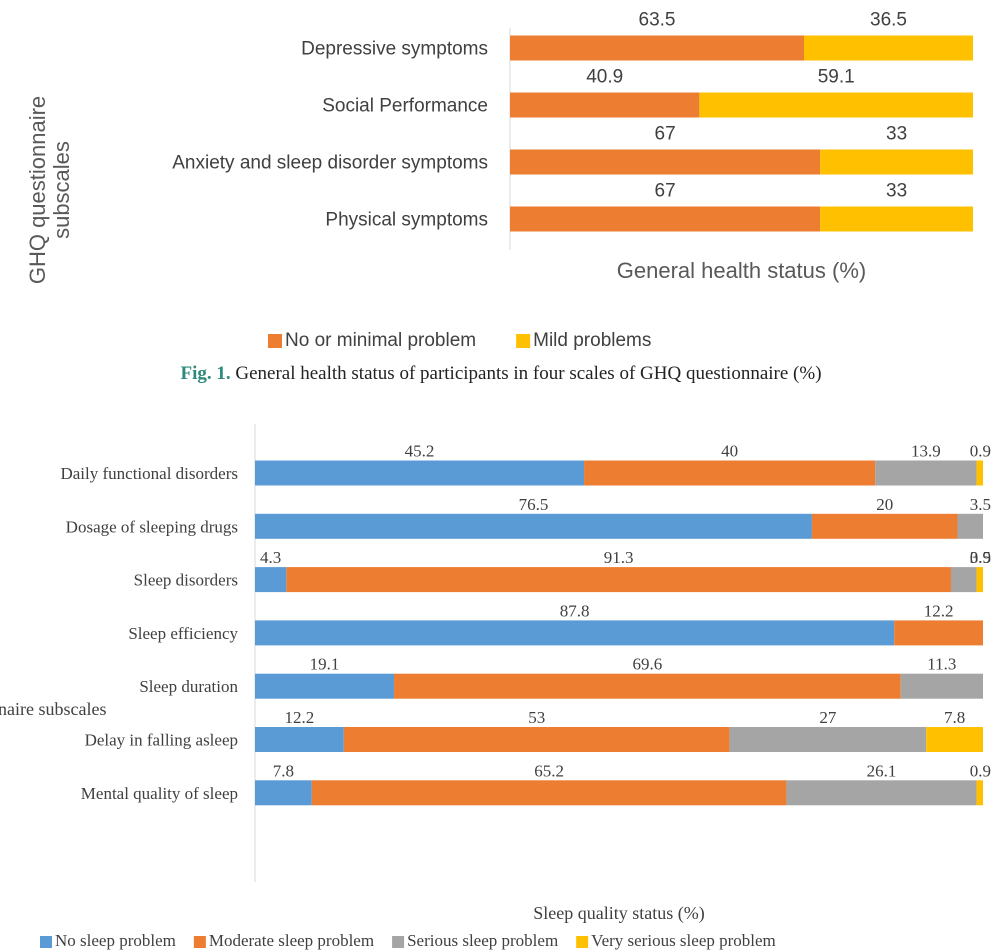 The width and height of the screenshot is (1002, 952). I want to click on category-label-depressive-symptoms: Depressive symptoms, so click(394, 49).